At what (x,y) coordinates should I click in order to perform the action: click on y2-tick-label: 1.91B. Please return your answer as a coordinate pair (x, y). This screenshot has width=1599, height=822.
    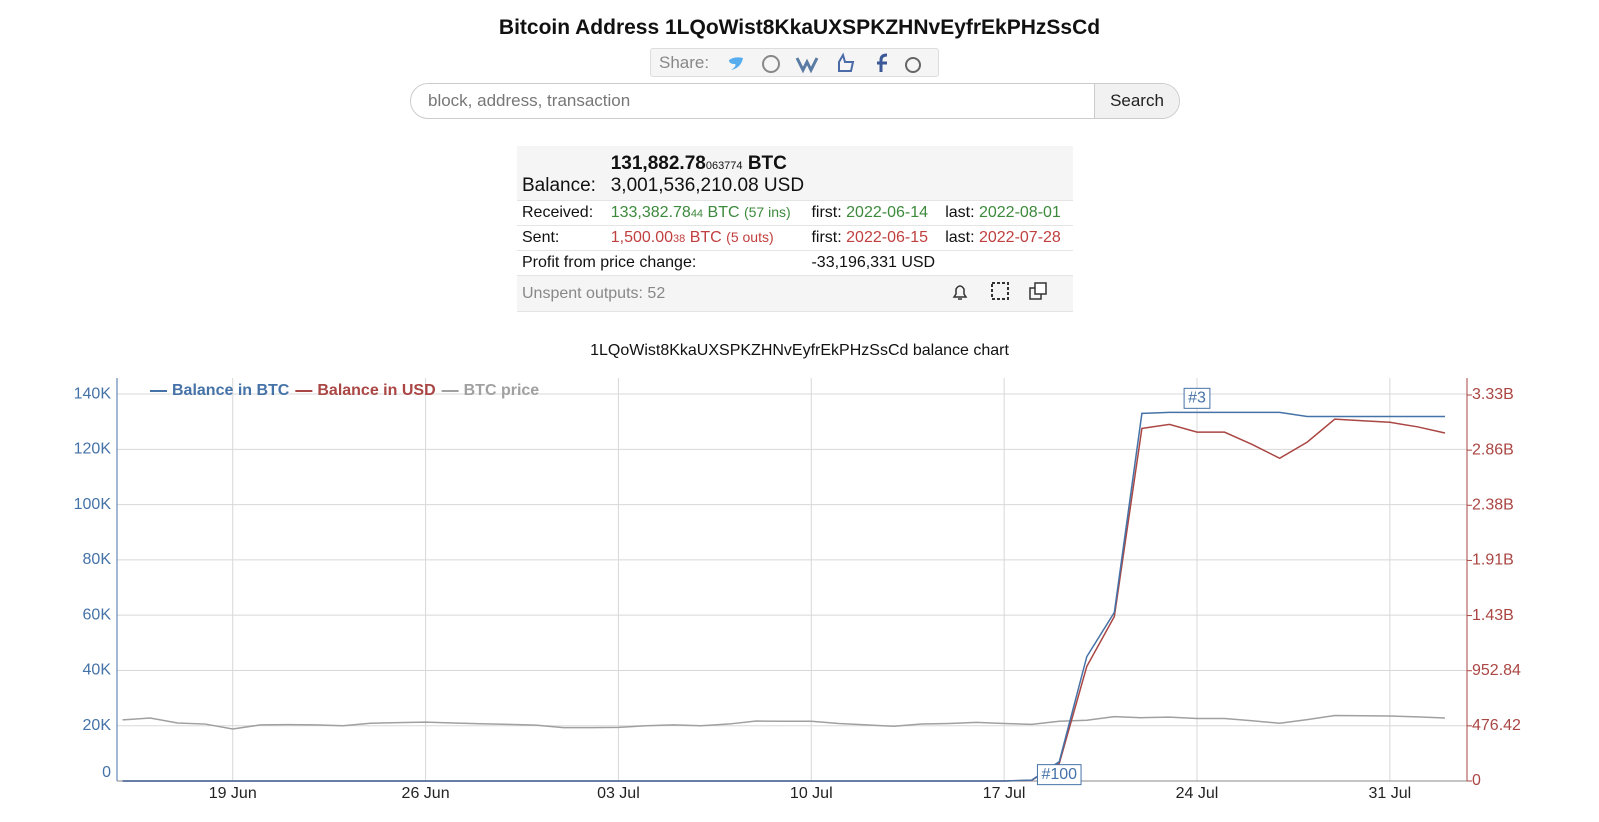
    Looking at the image, I should click on (1493, 560).